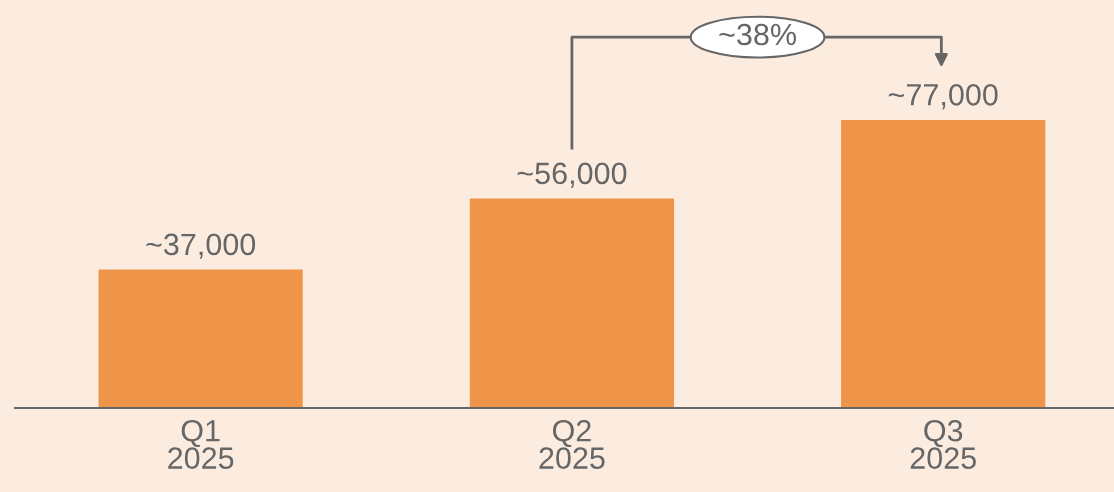  Describe the element at coordinates (201, 444) in the screenshot. I see `x-tick-label: Q1 2025` at that location.